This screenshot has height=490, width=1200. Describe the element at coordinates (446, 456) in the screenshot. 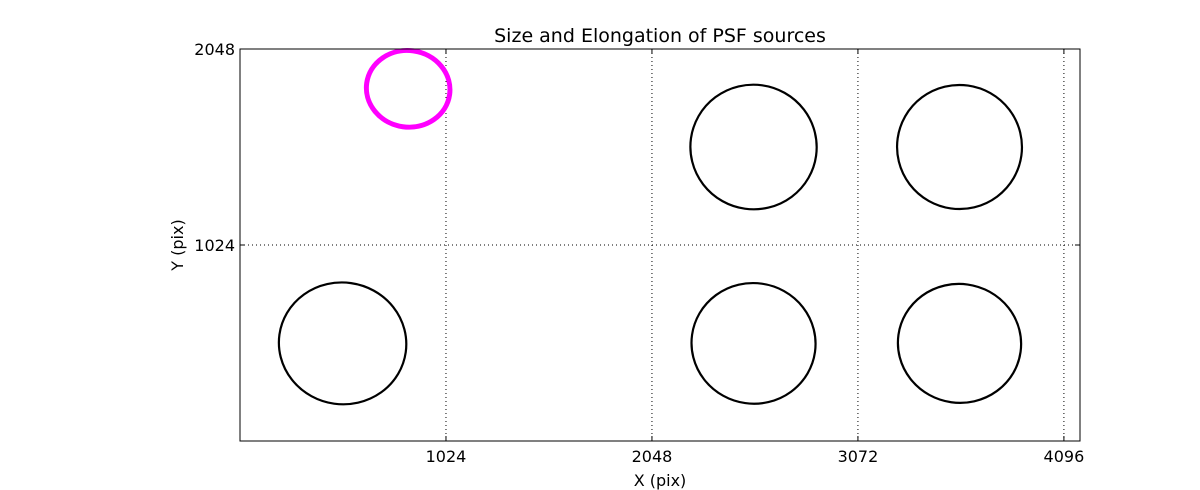

I see `x-tick-label: 1024` at that location.